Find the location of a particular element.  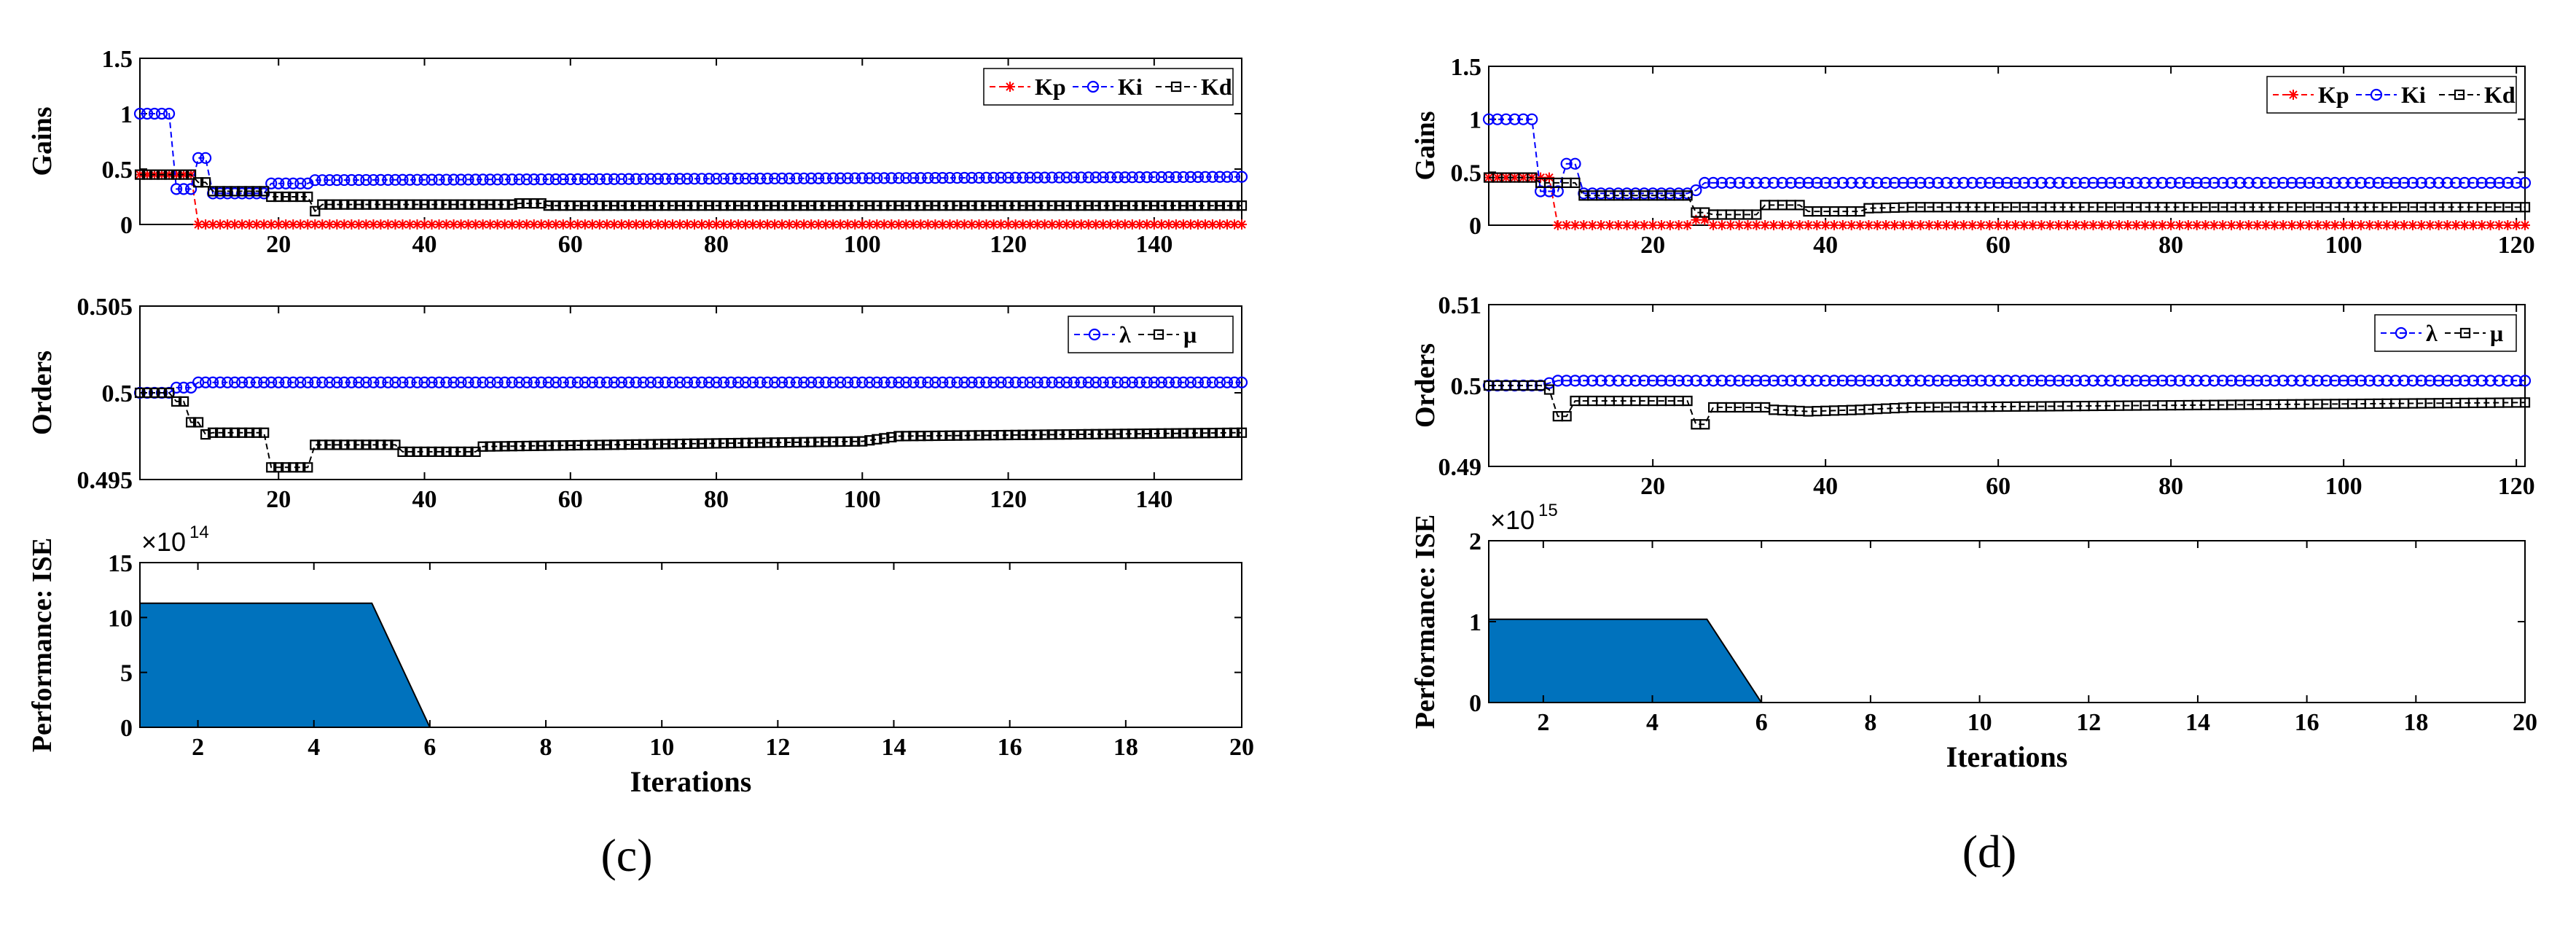

d-performance-multiplier: ×10 is located at coordinates (1512, 520).